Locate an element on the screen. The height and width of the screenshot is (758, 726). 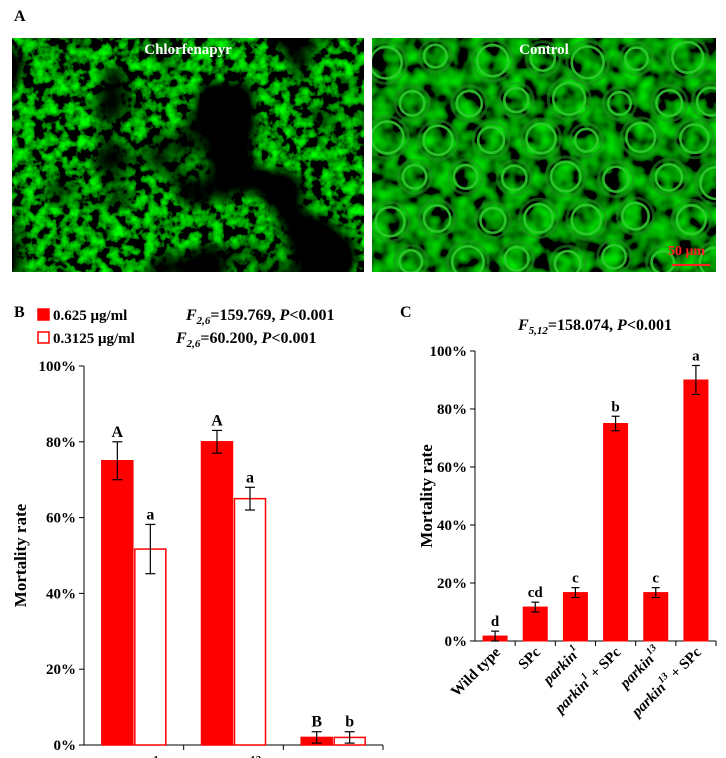
x-tick-label: Wild type is located at coordinates (476, 672).